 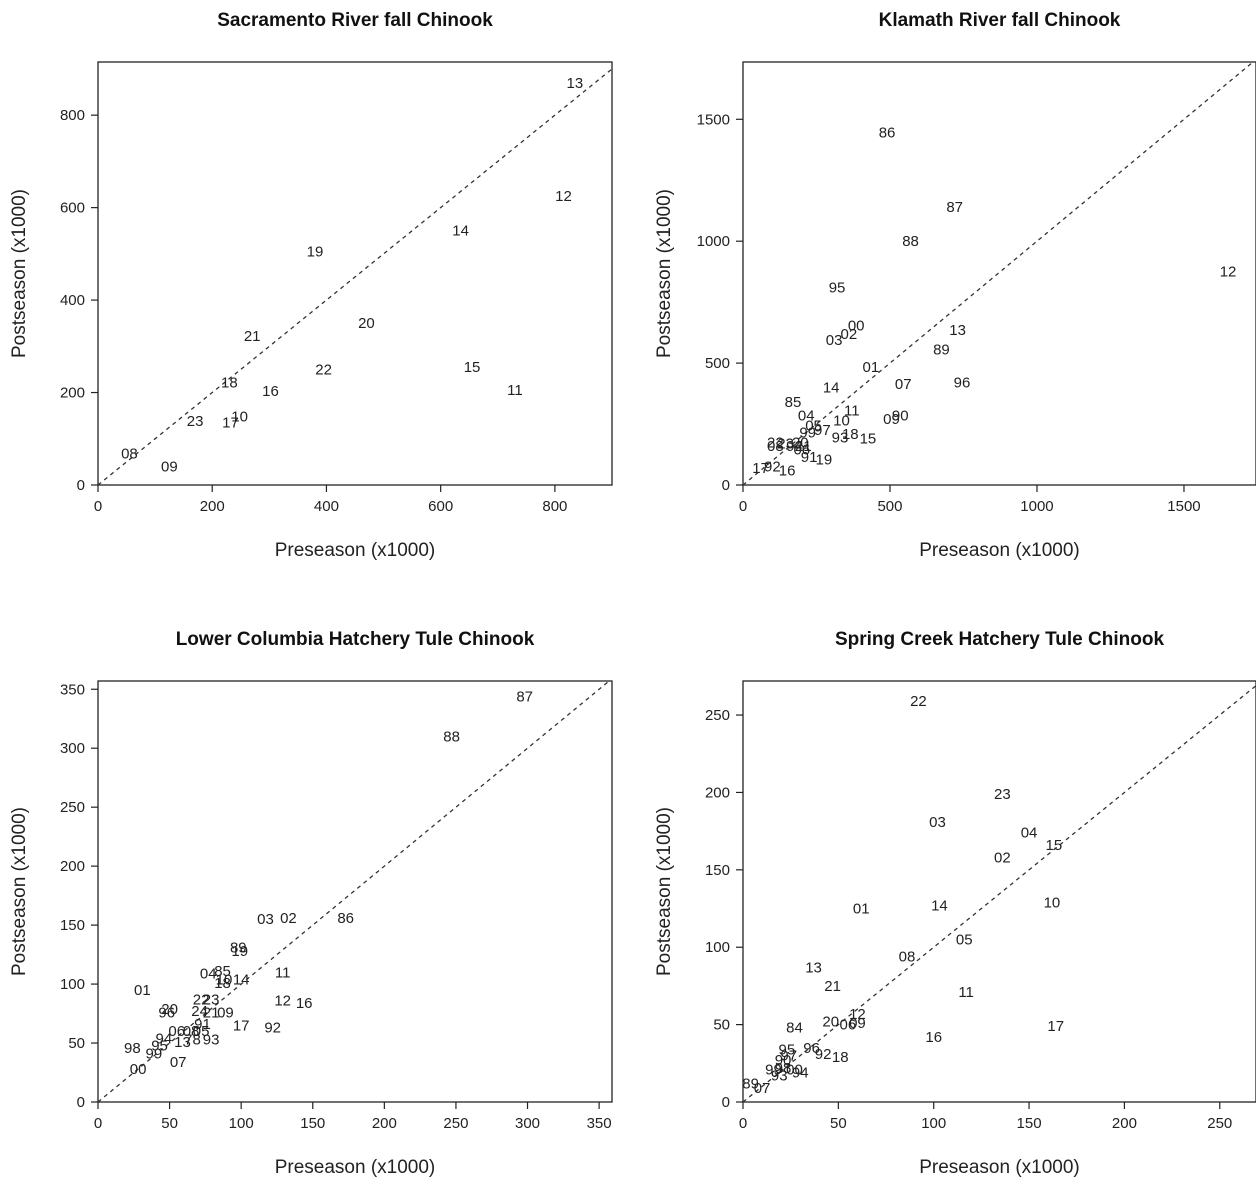 What do you see at coordinates (838, 1123) in the screenshot?
I see `x-tick-label: 50` at bounding box center [838, 1123].